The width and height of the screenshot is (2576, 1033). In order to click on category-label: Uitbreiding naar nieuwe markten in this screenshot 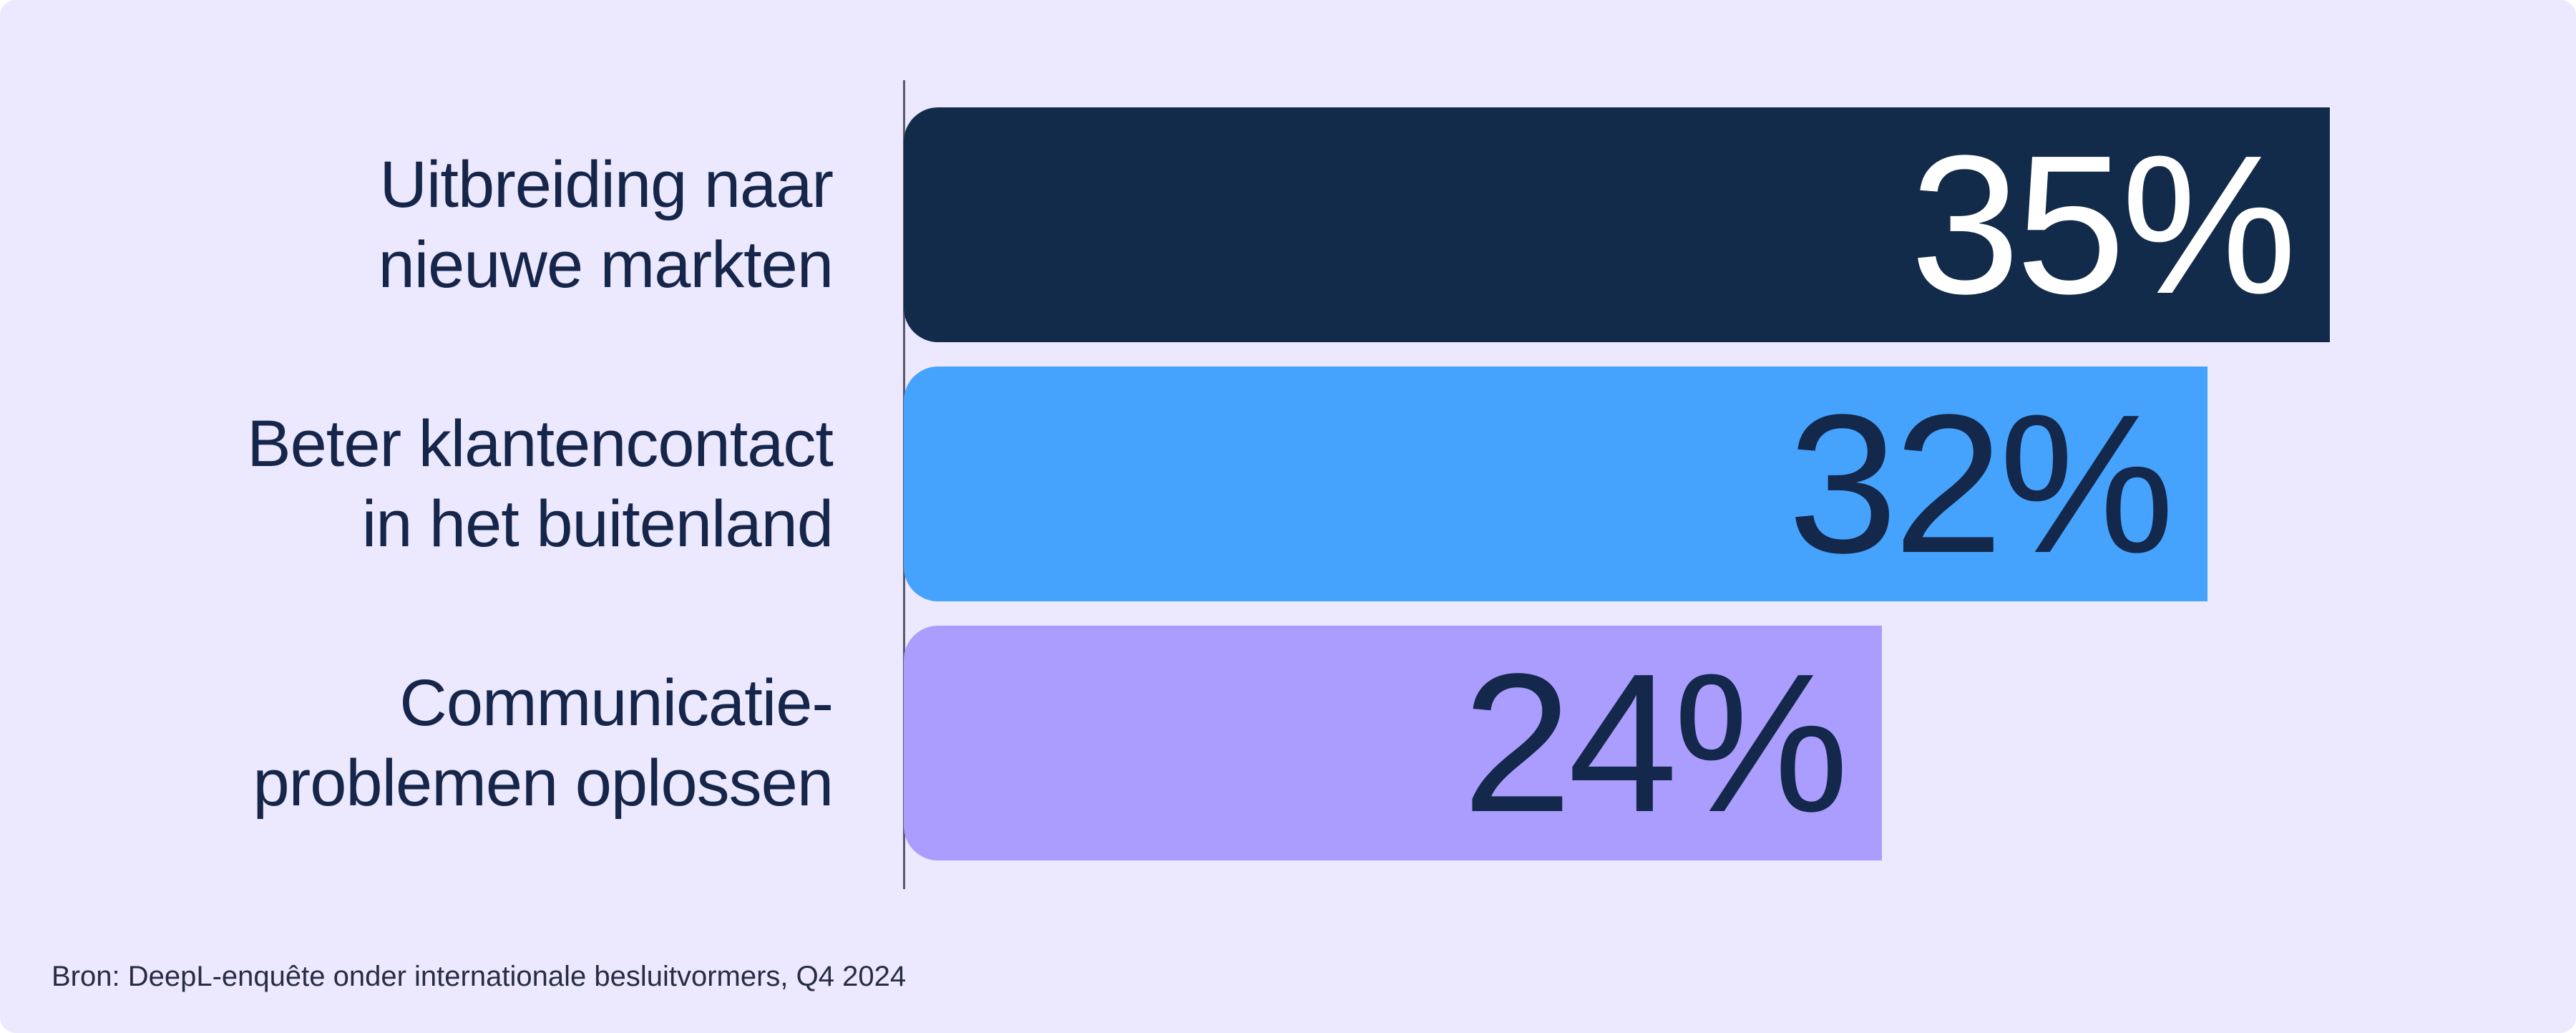, I will do `click(475, 225)`.